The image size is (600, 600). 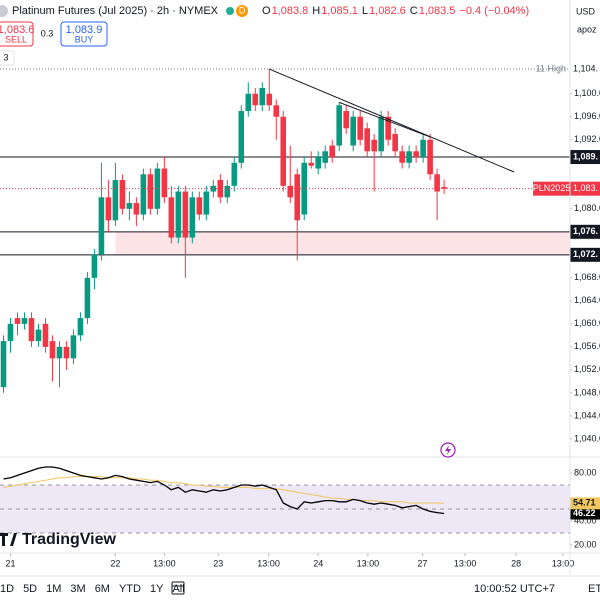 What do you see at coordinates (130, 589) in the screenshot?
I see `range-button: YTD` at bounding box center [130, 589].